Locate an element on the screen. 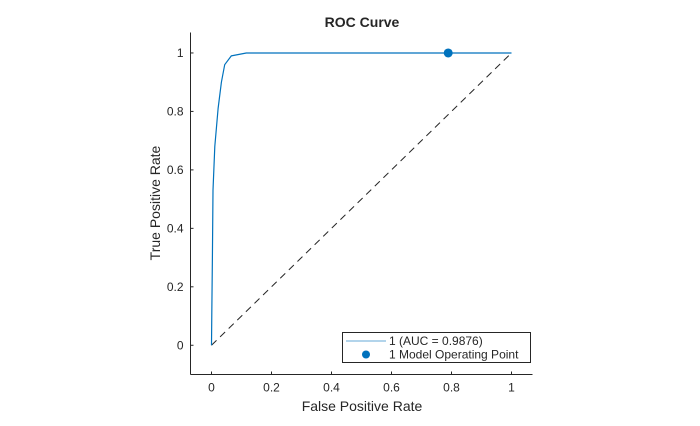 The height and width of the screenshot is (426, 700). y-tick-label: 0.6 is located at coordinates (175, 170).